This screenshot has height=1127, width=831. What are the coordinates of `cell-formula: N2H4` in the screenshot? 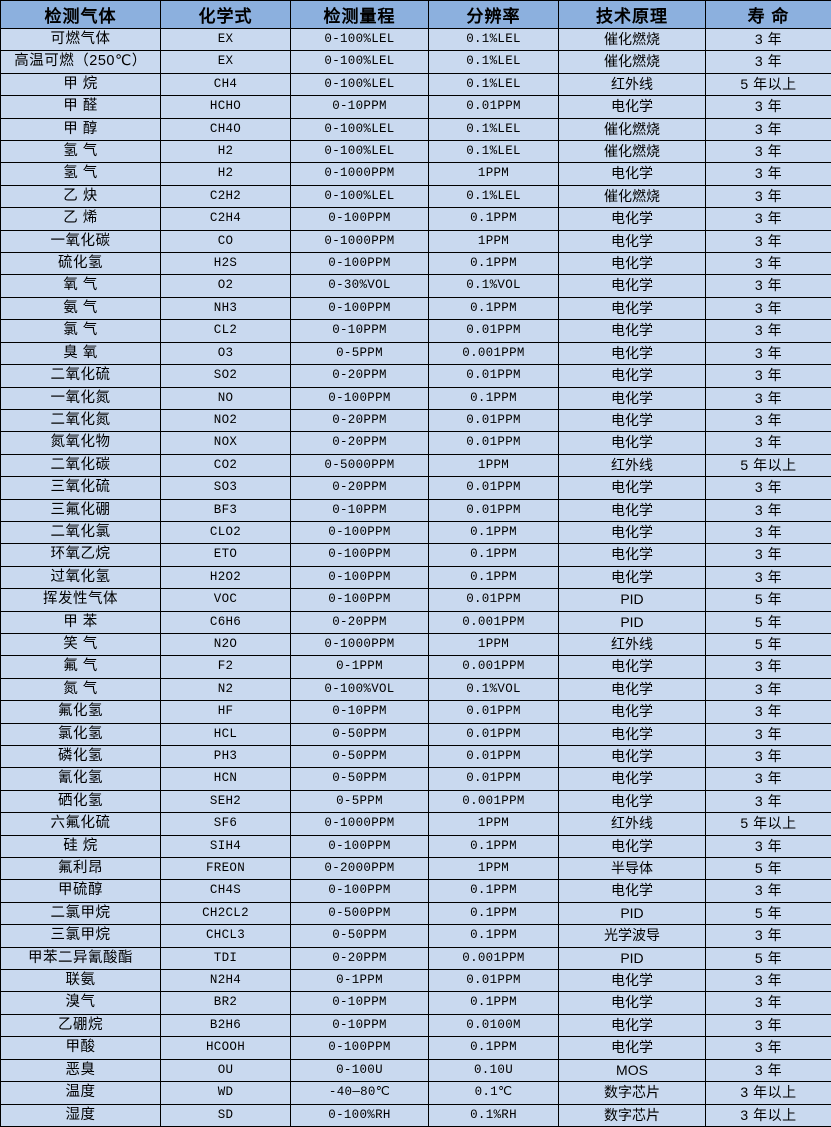 It's located at (226, 981).